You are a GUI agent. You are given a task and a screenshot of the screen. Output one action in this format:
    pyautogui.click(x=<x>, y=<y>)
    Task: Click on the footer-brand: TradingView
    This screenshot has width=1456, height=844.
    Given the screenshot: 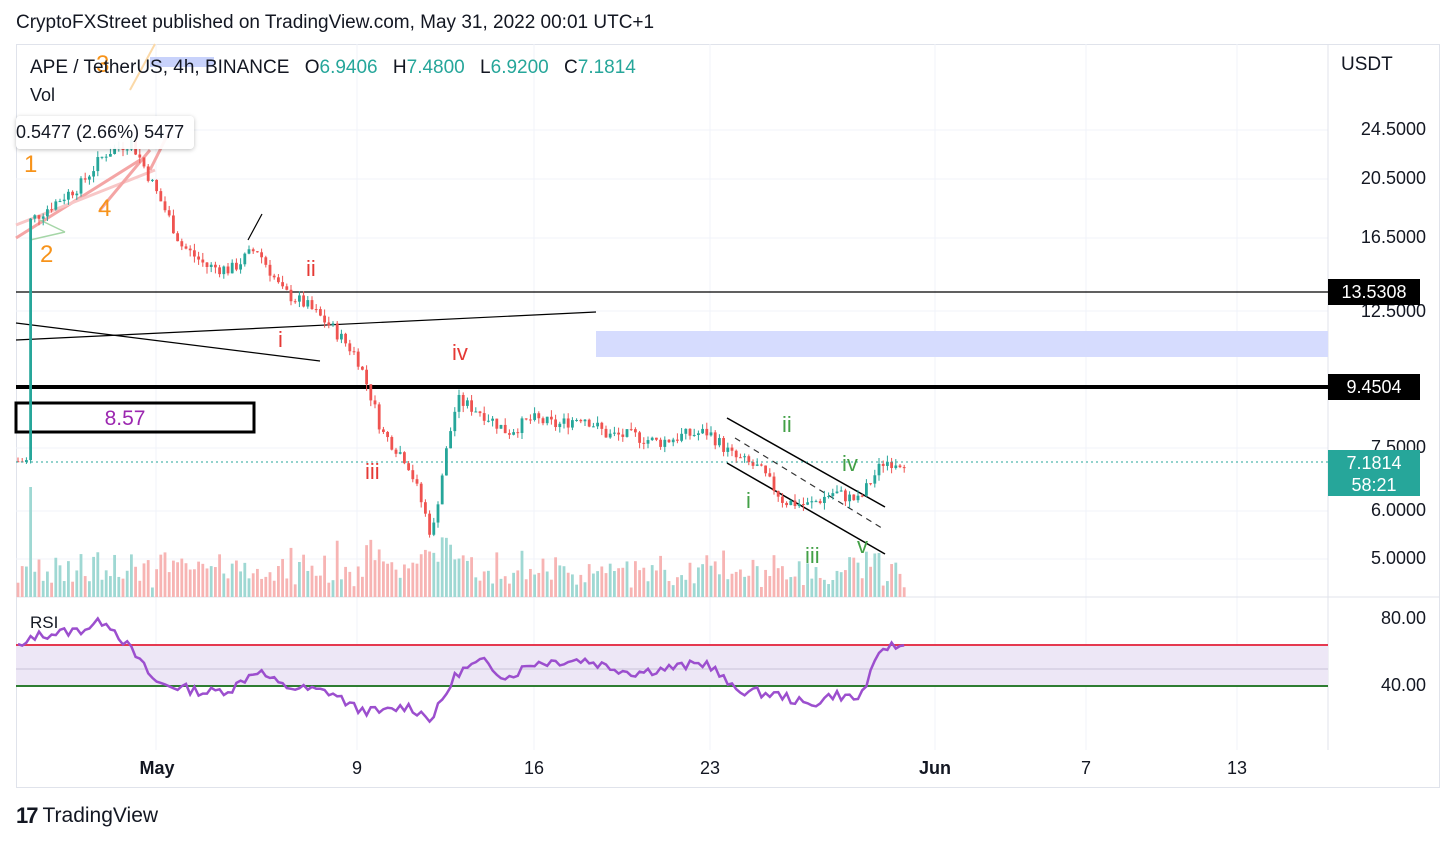 What is the action you would take?
    pyautogui.click(x=100, y=815)
    